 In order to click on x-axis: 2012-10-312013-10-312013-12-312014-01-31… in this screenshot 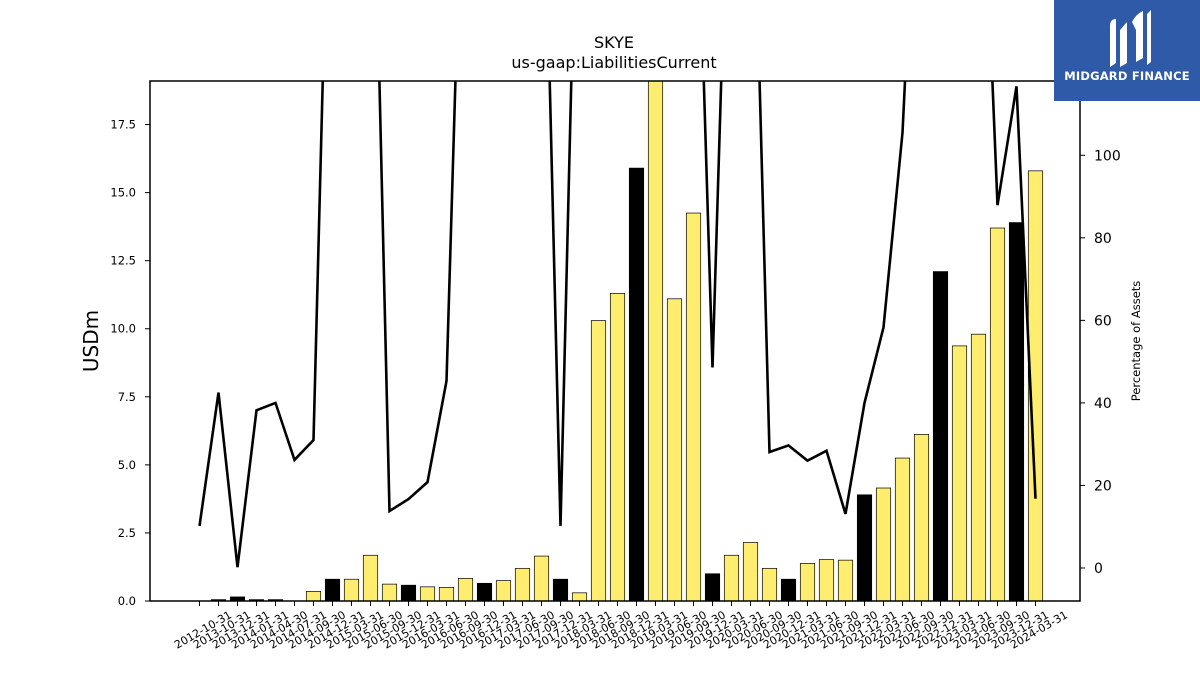, I will do `click(621, 626)`.